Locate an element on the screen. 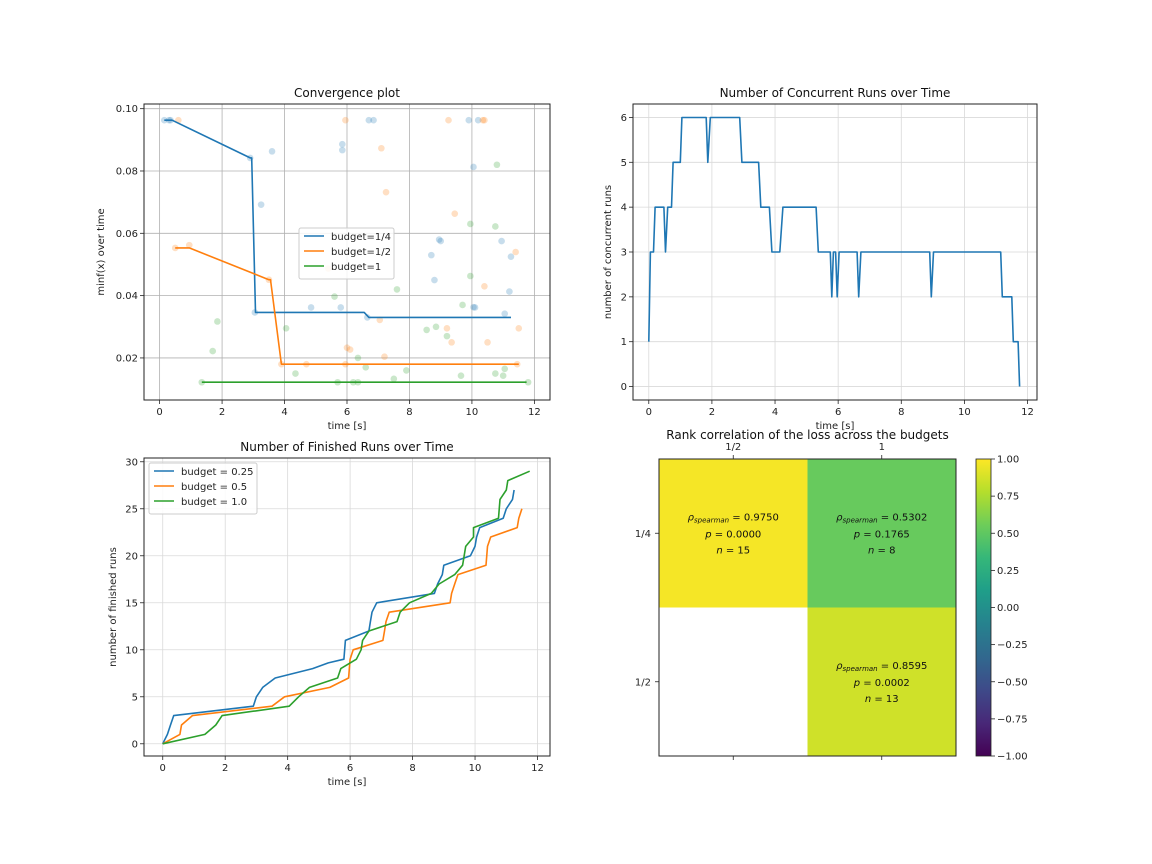  cell-p-label: p = 0.1765 is located at coordinates (881, 534).